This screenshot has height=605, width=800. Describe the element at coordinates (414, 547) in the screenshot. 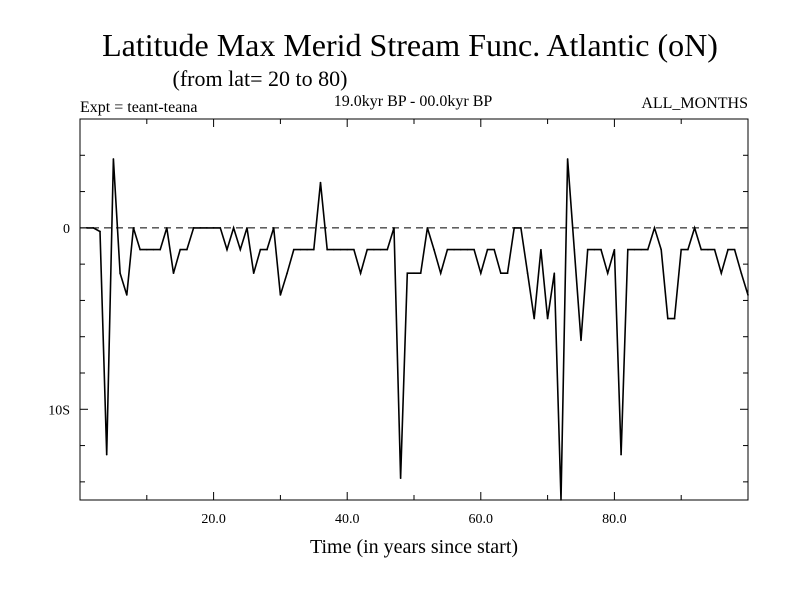

I see `x-axis-label: Time (in years since start)` at that location.